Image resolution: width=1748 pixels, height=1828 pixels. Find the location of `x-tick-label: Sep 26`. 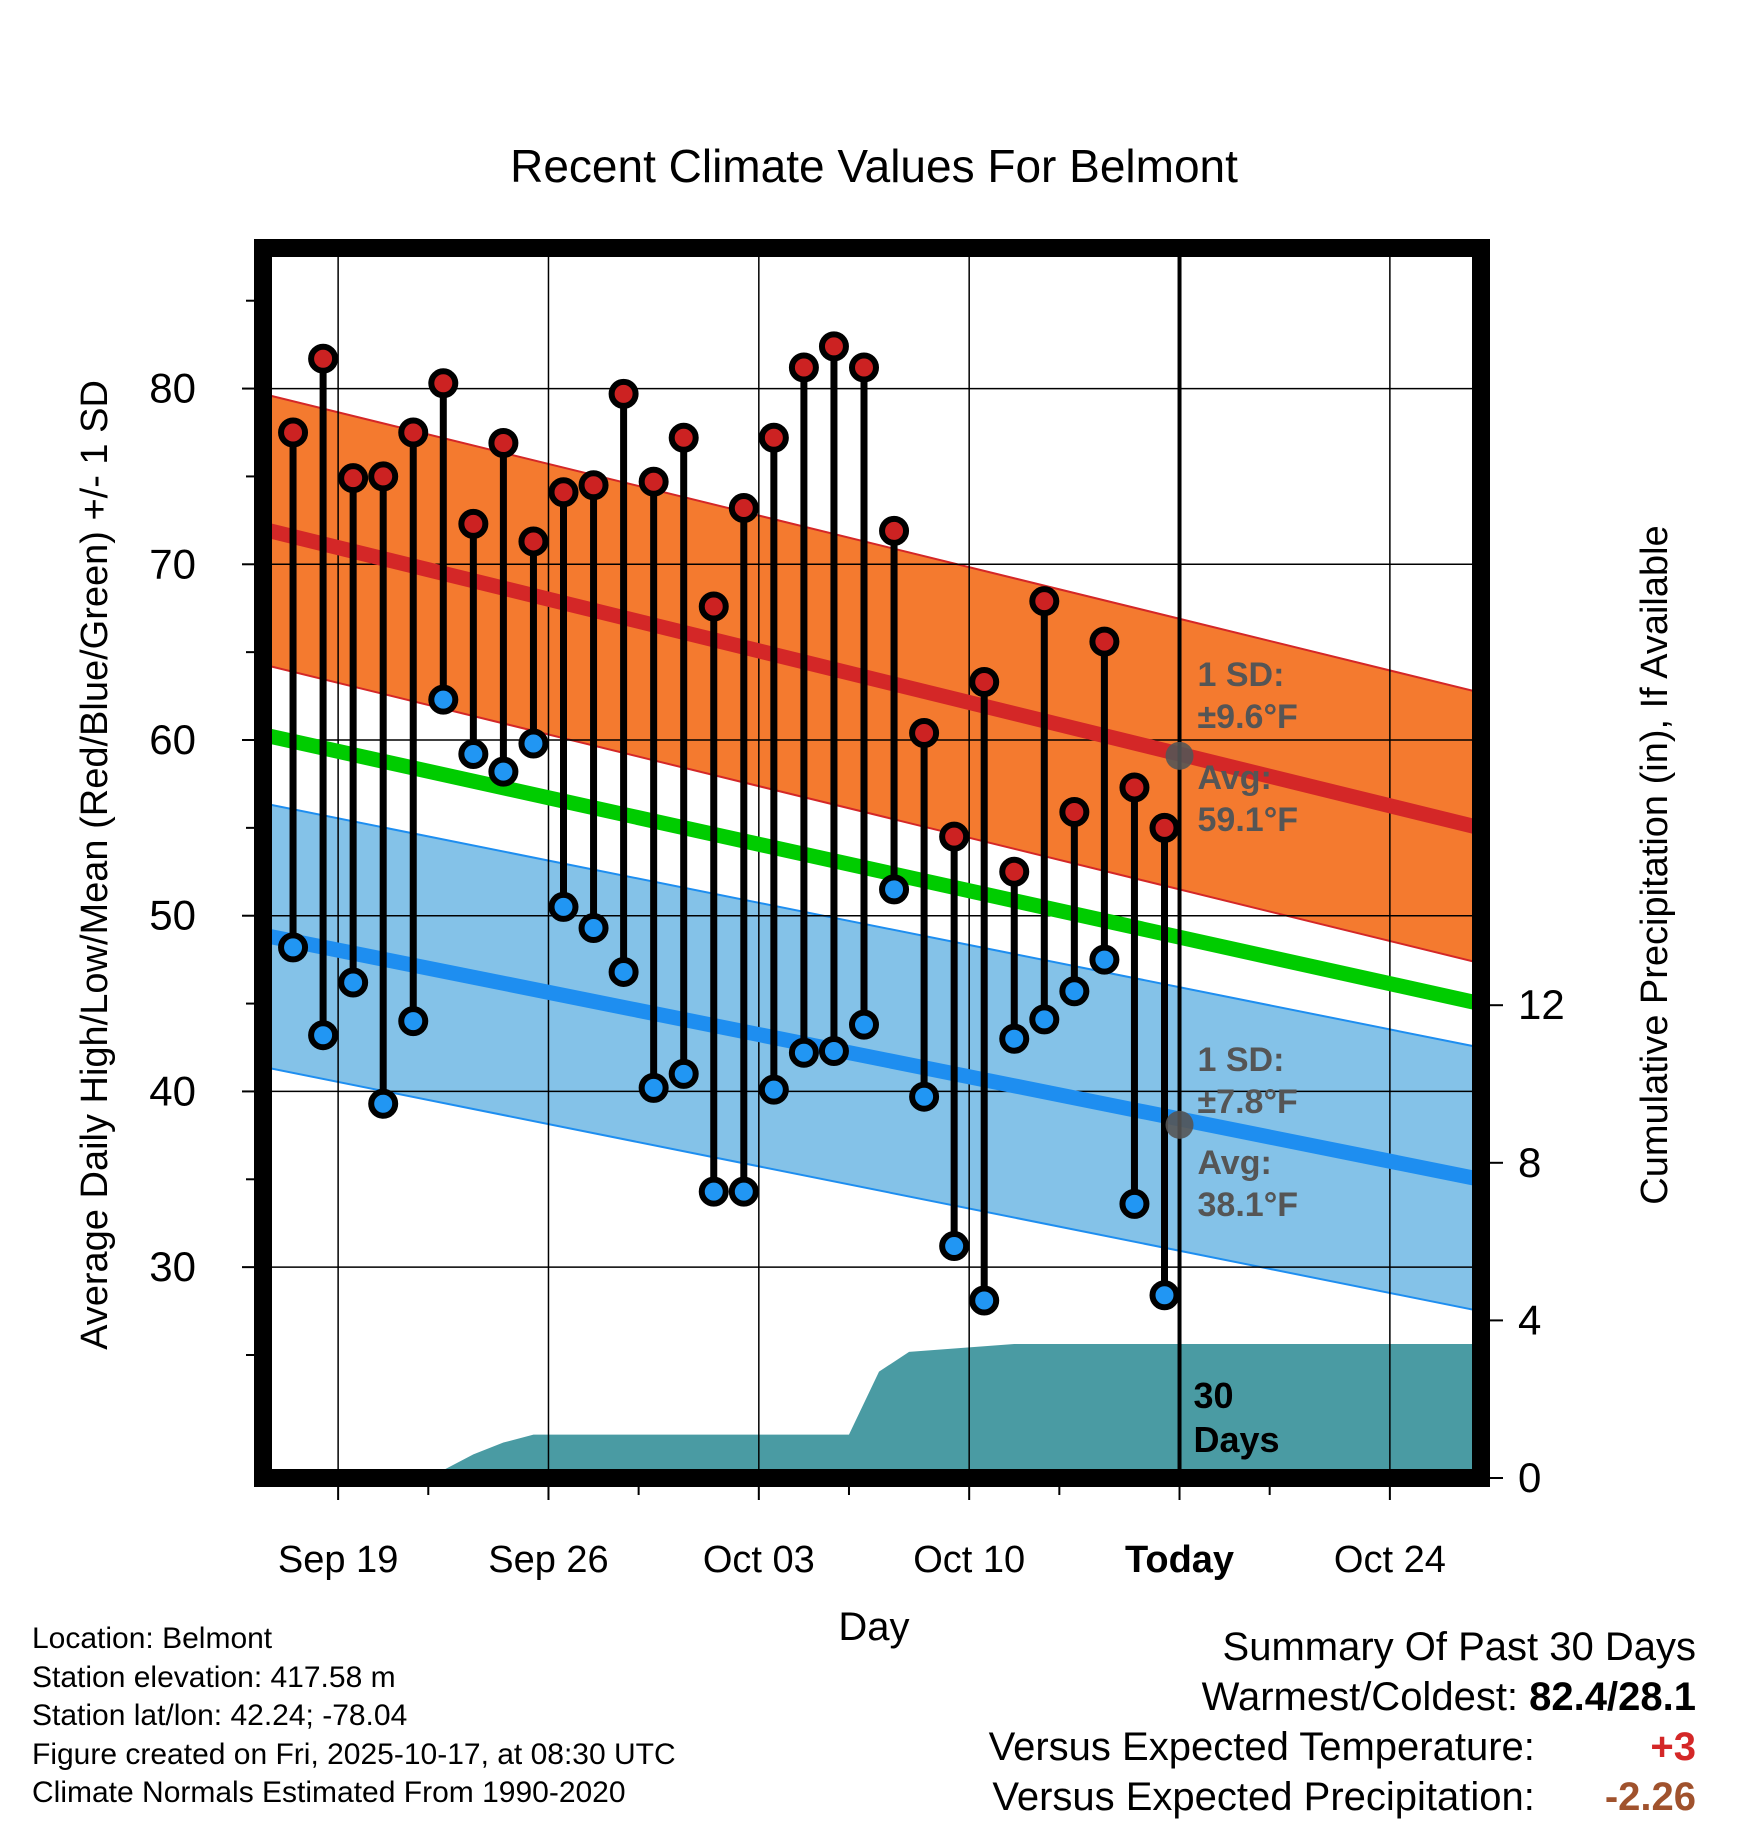

x-tick-label: Sep 26 is located at coordinates (548, 1560).